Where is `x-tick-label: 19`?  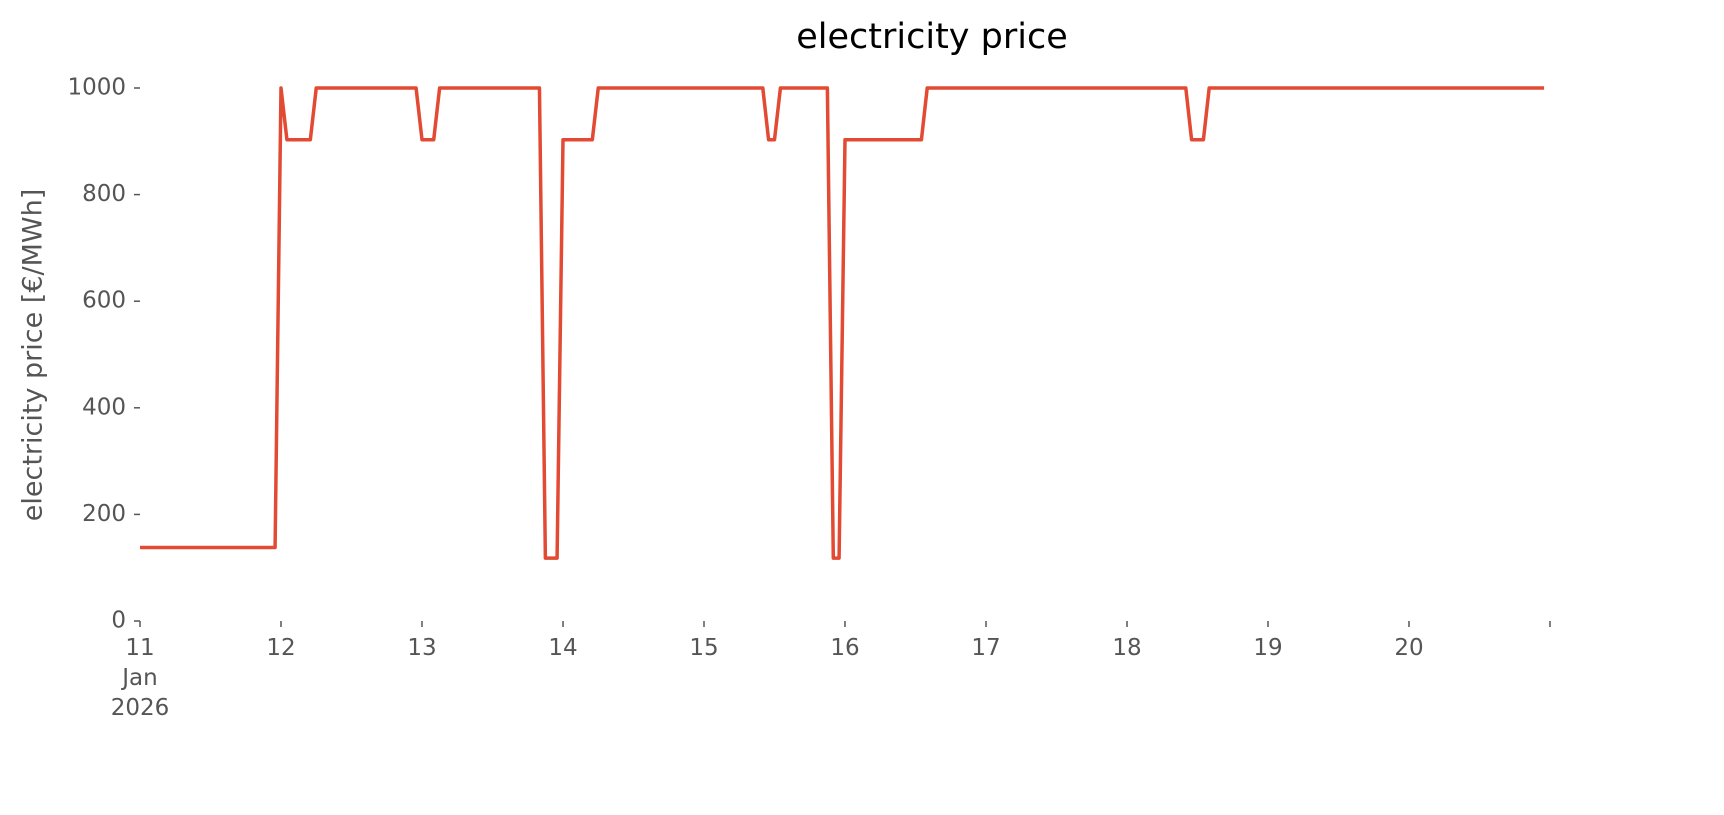
x-tick-label: 19 is located at coordinates (1267, 648).